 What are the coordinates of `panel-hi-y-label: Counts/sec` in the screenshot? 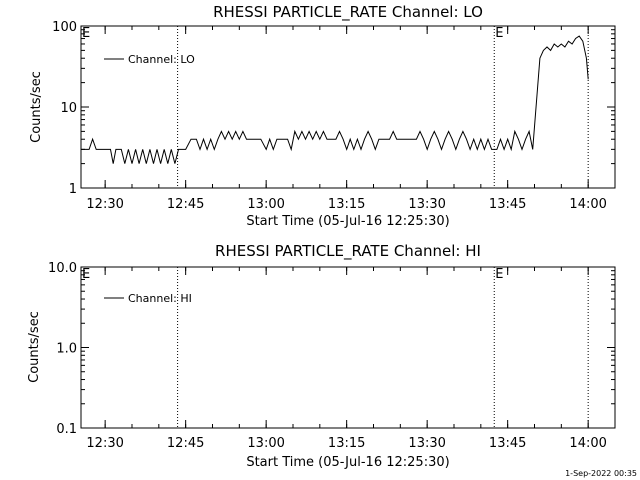 It's located at (34, 347).